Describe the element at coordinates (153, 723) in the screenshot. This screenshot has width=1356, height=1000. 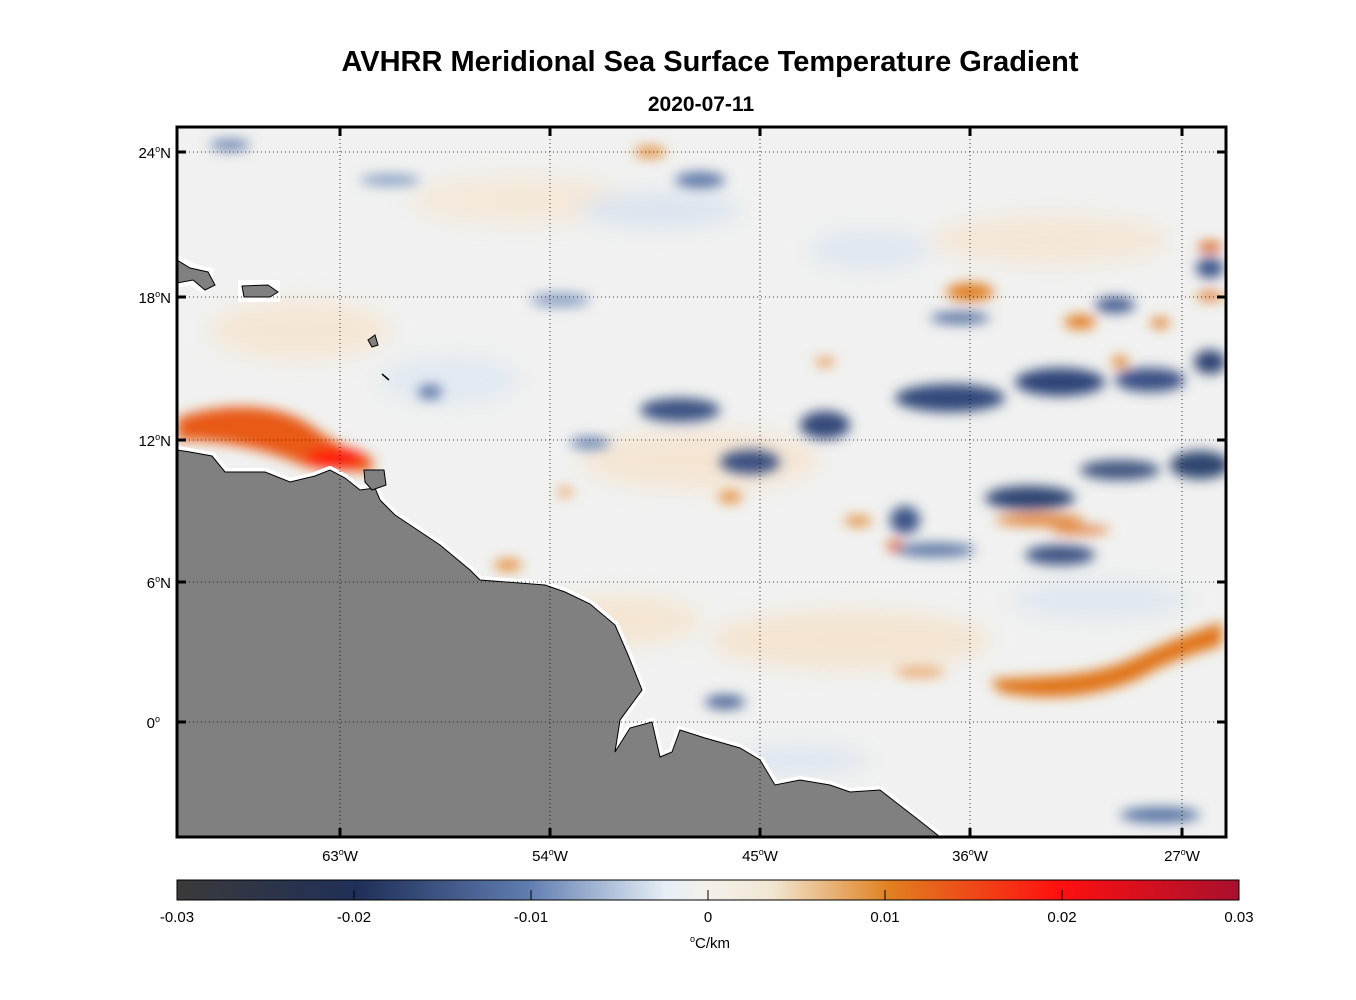
I see `lat-label-0: 0o` at that location.